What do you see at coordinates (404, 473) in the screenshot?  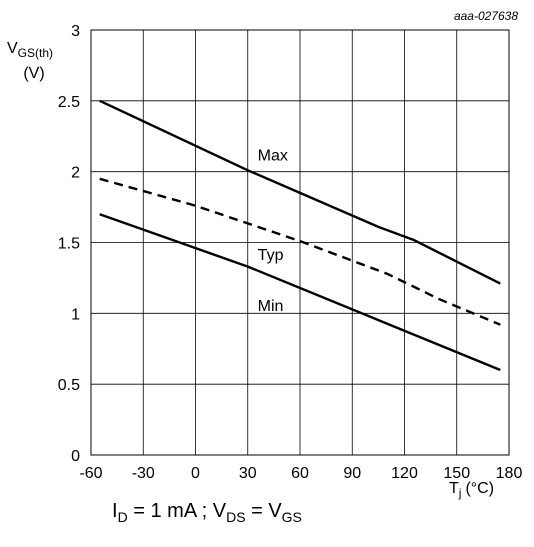 I see `x-tick-label: 120` at bounding box center [404, 473].